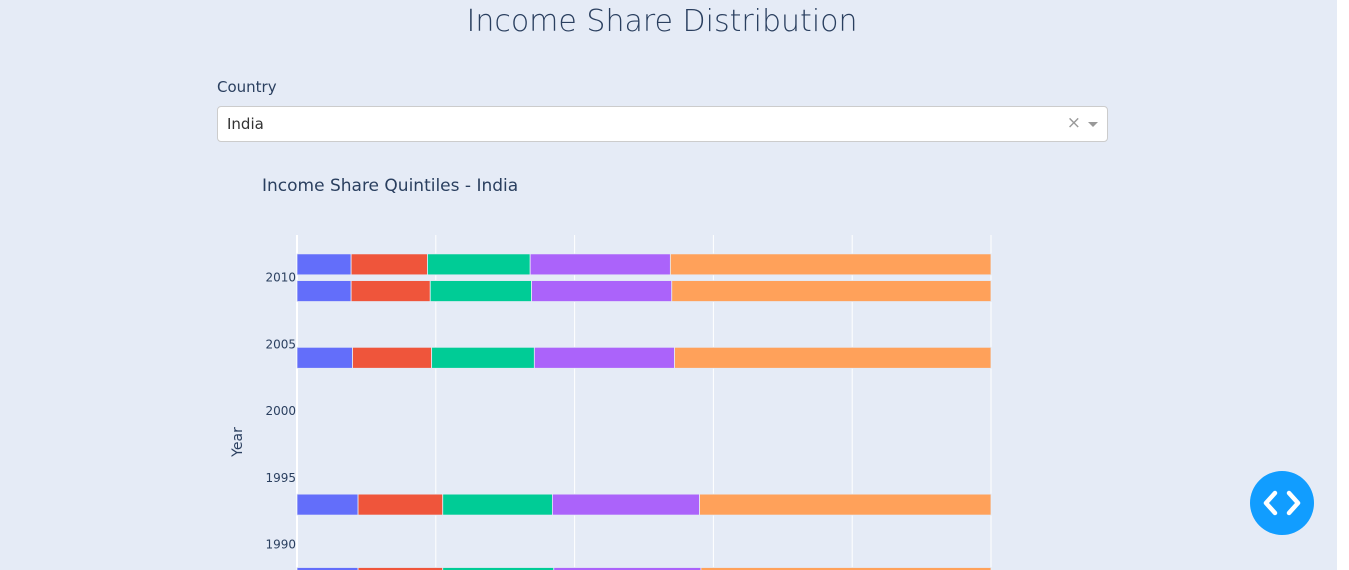 This screenshot has width=1349, height=570. I want to click on chevron-down-icon, so click(1093, 124).